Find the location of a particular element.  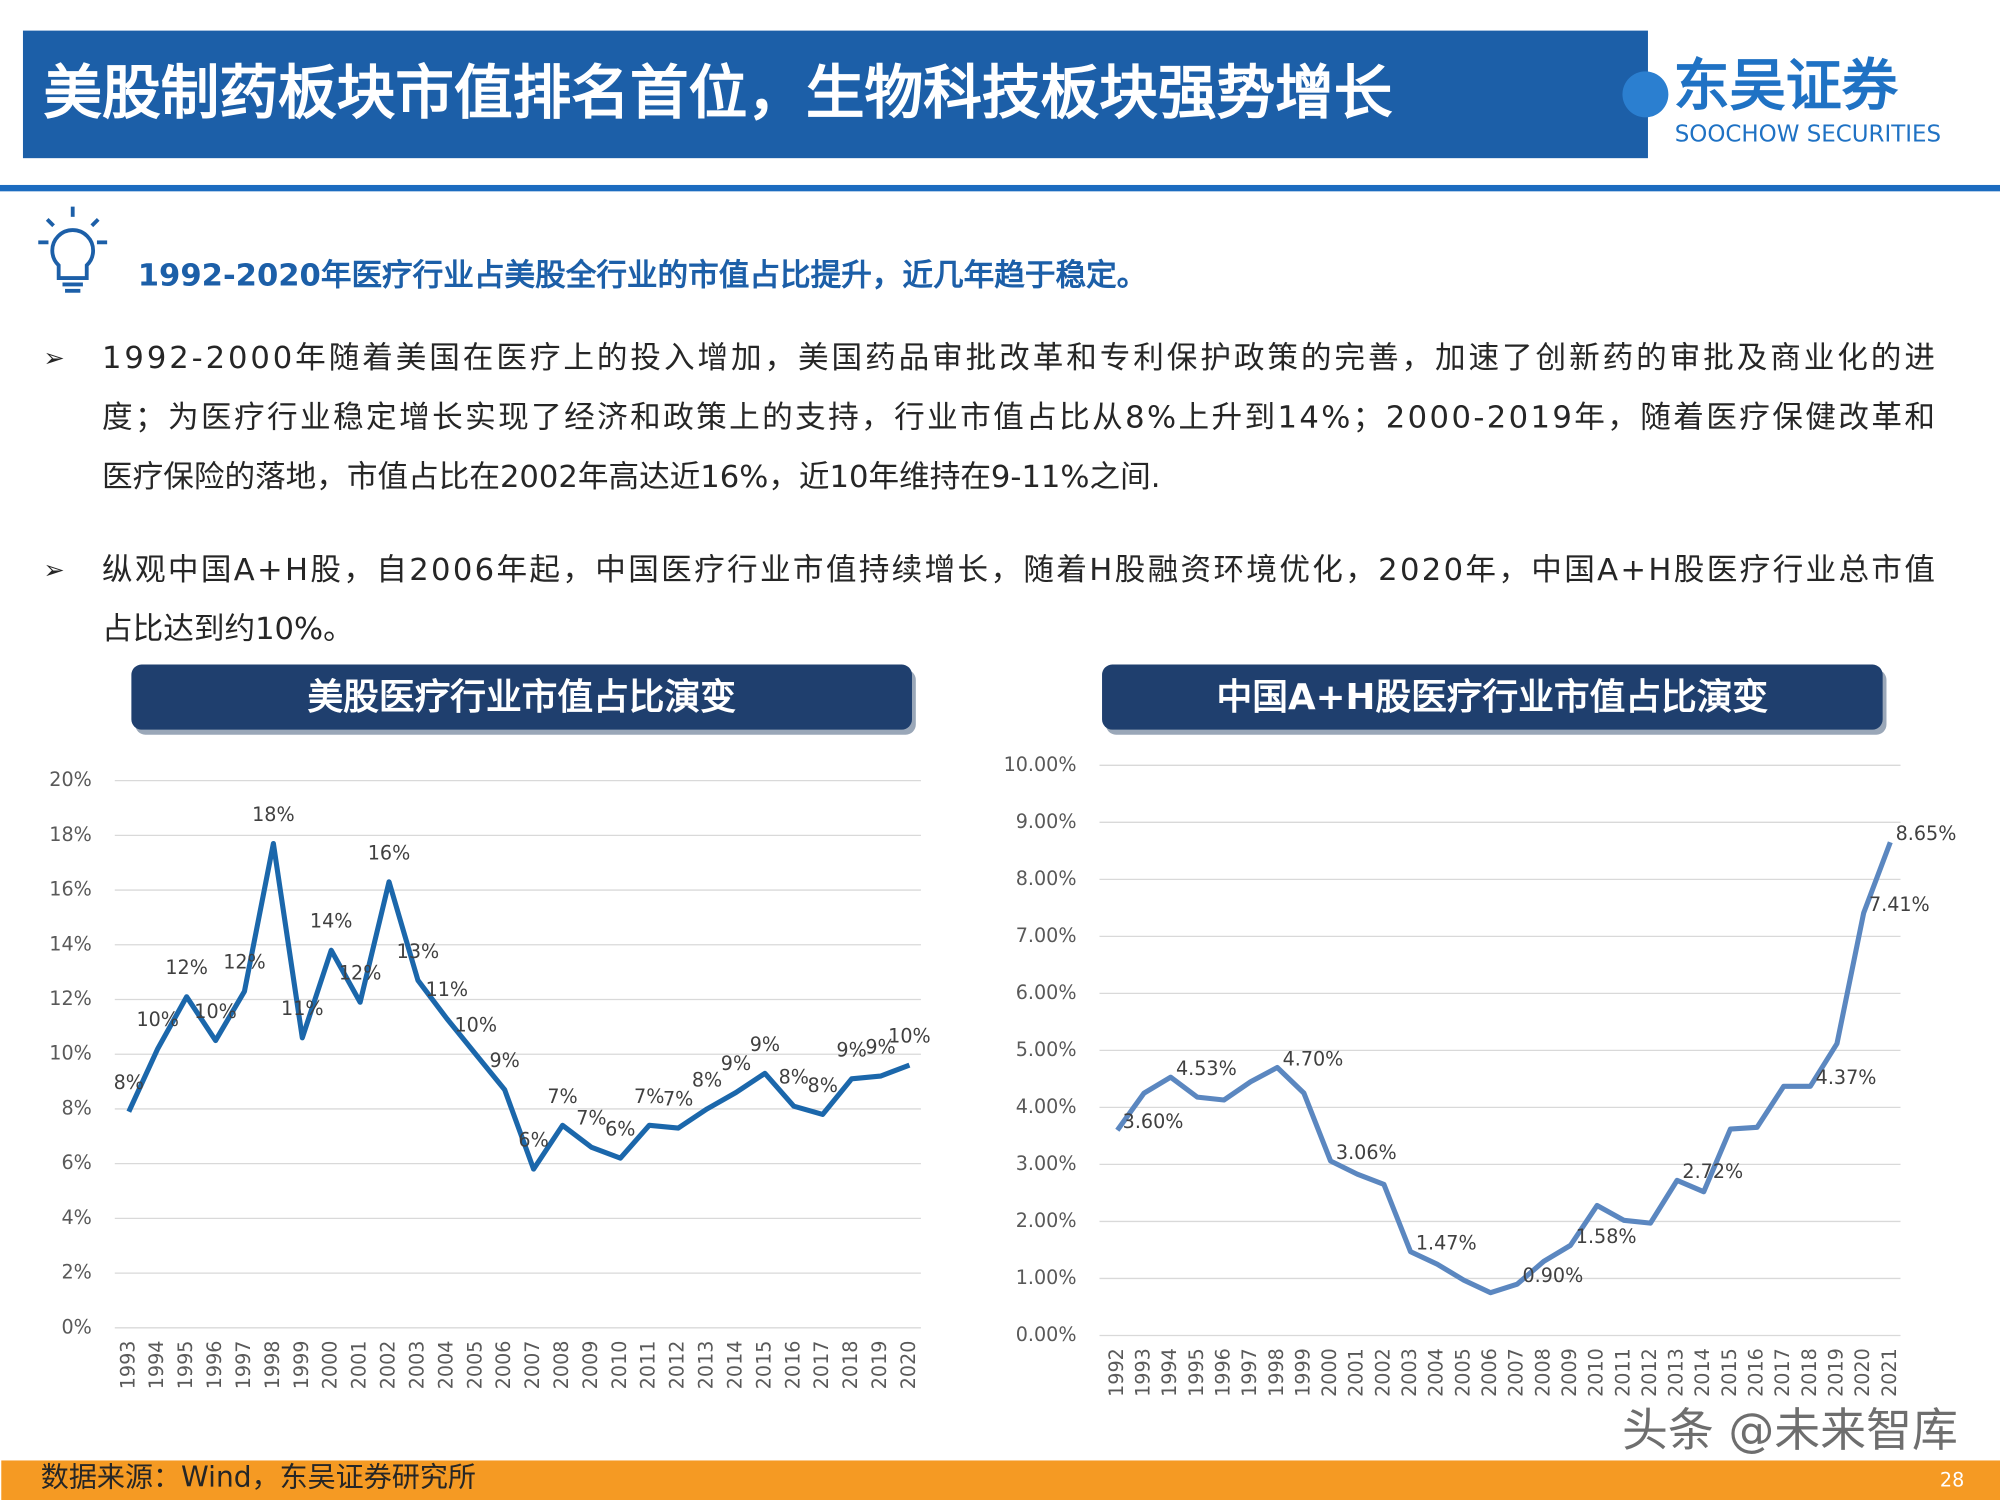

value-label: 1.47% is located at coordinates (1446, 1242).